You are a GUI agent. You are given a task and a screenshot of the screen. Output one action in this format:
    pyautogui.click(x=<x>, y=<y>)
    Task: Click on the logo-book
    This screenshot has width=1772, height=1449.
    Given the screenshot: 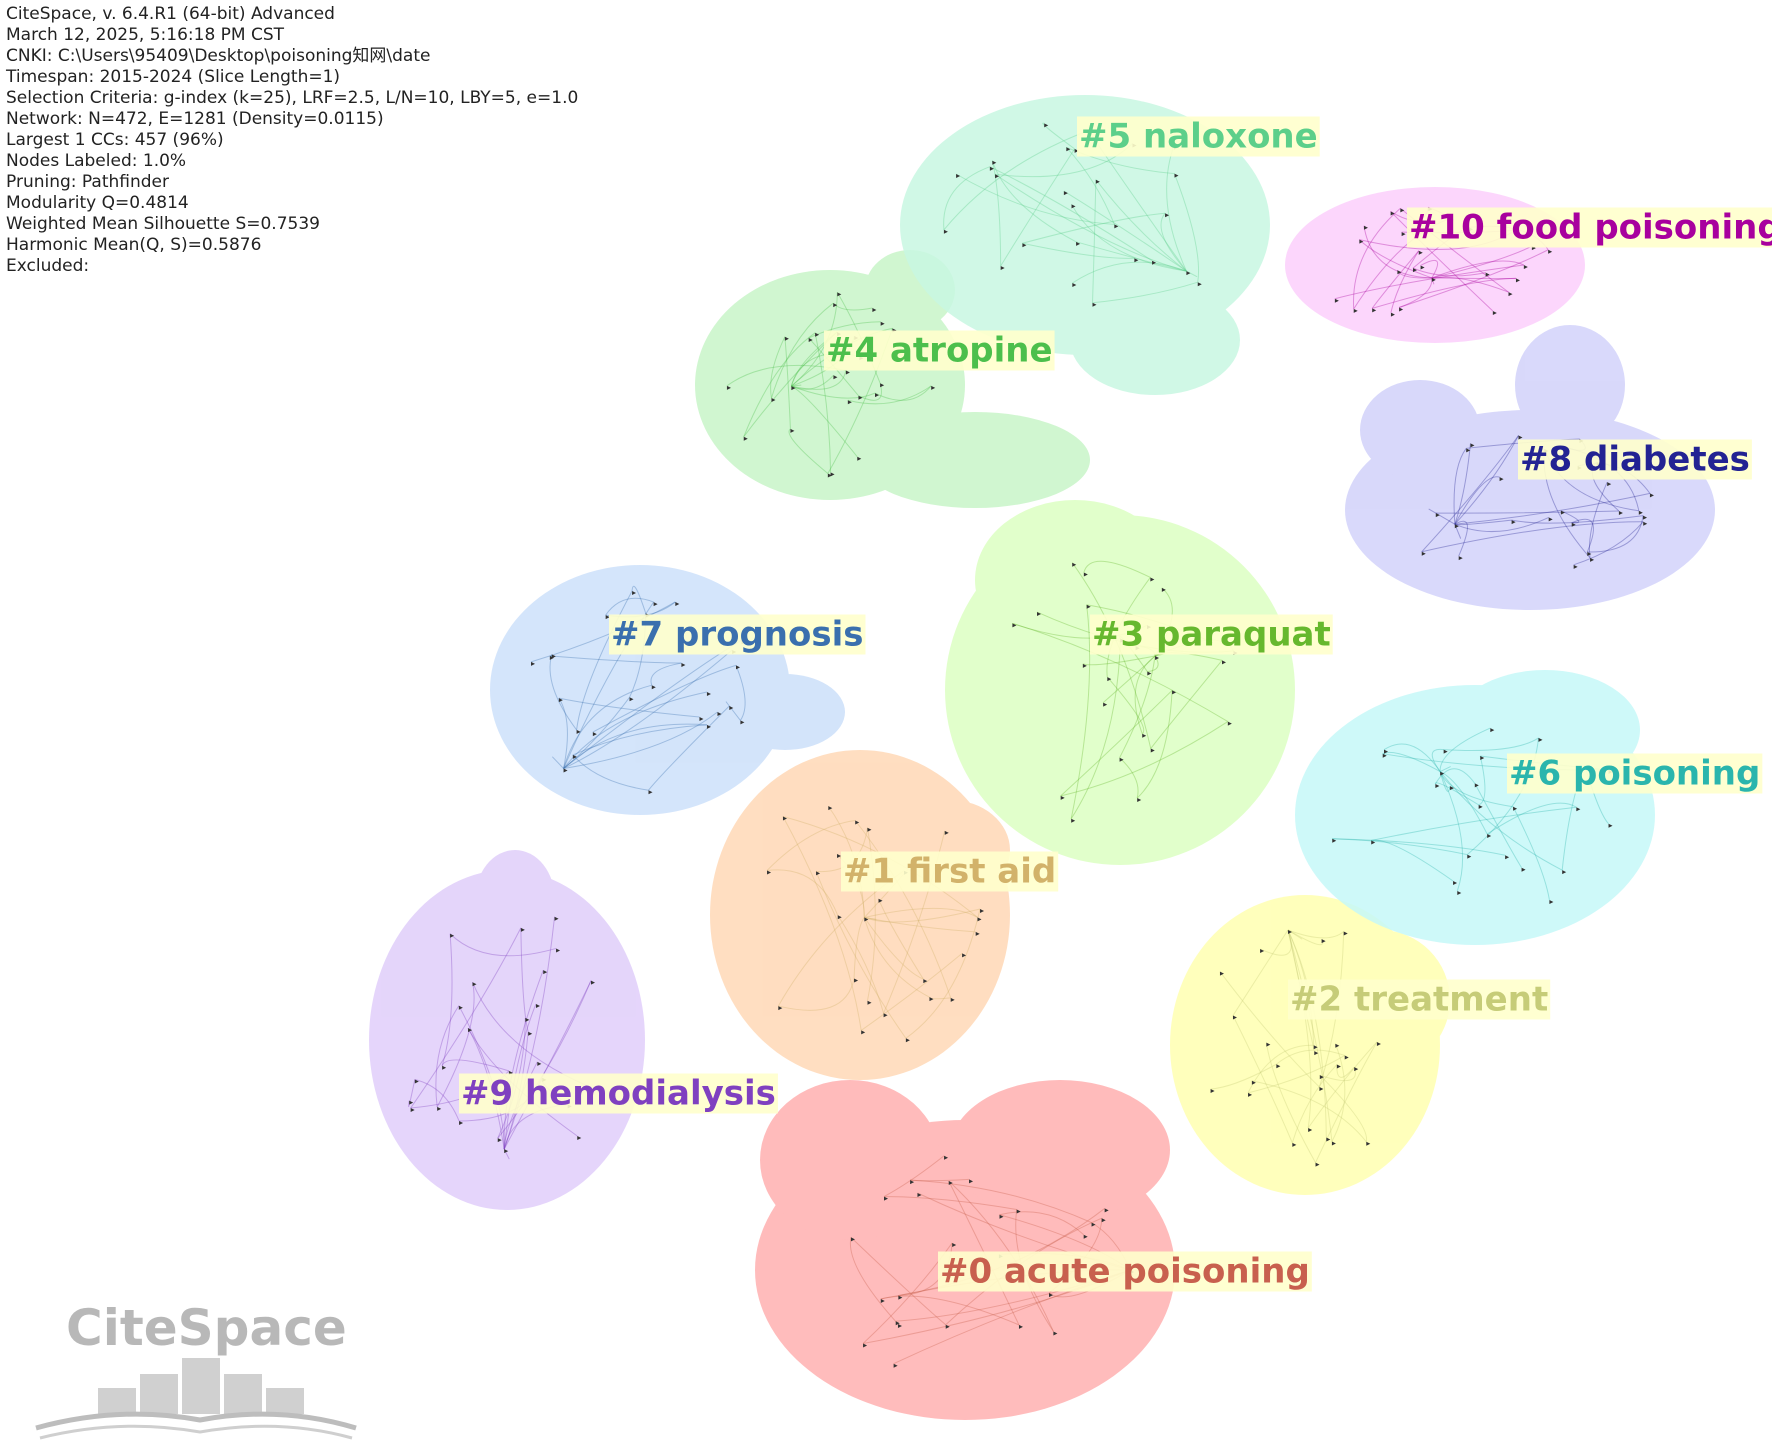 What is the action you would take?
    pyautogui.click(x=196, y=1421)
    